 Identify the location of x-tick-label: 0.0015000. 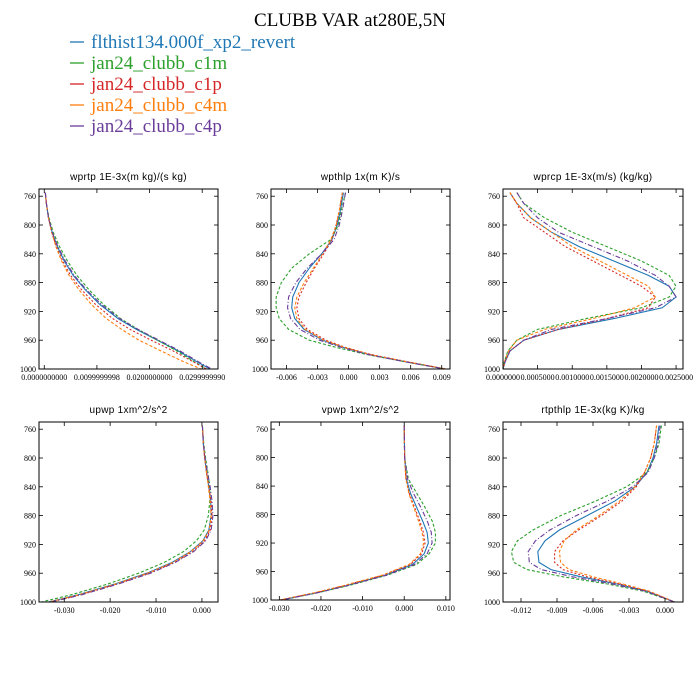
(607, 377).